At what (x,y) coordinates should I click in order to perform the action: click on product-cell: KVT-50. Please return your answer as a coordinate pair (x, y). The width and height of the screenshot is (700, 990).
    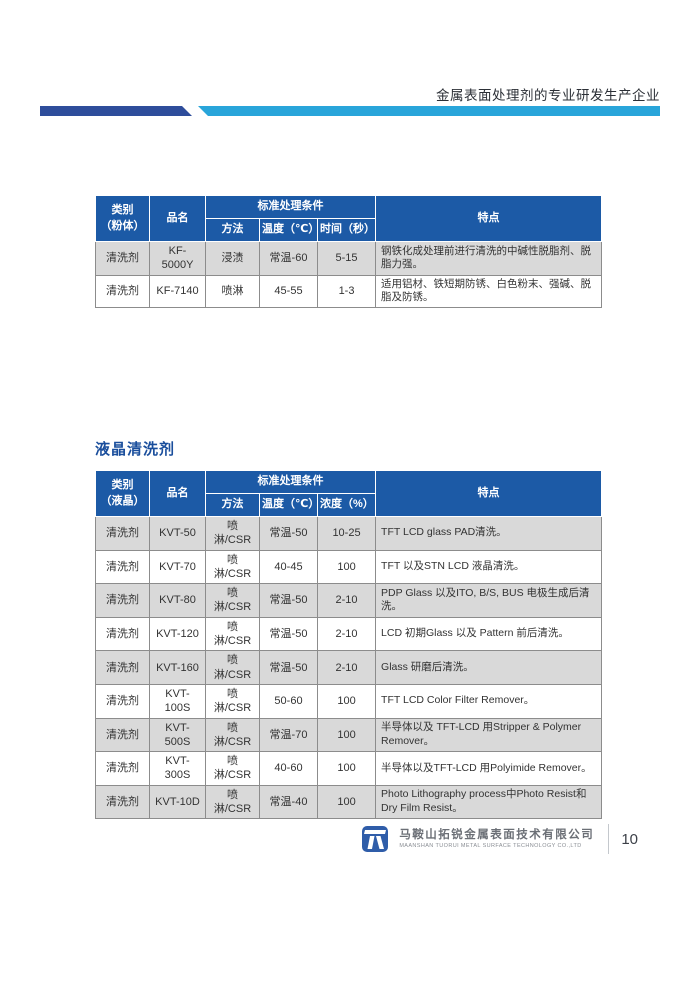
    Looking at the image, I should click on (177, 533).